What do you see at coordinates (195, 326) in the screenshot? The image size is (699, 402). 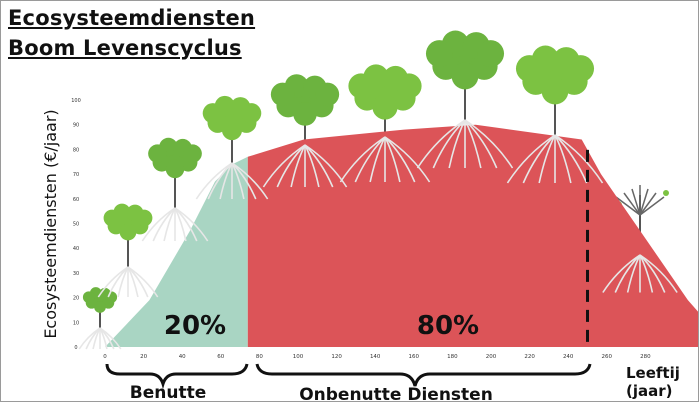 I see `region-label-used: 20%` at bounding box center [195, 326].